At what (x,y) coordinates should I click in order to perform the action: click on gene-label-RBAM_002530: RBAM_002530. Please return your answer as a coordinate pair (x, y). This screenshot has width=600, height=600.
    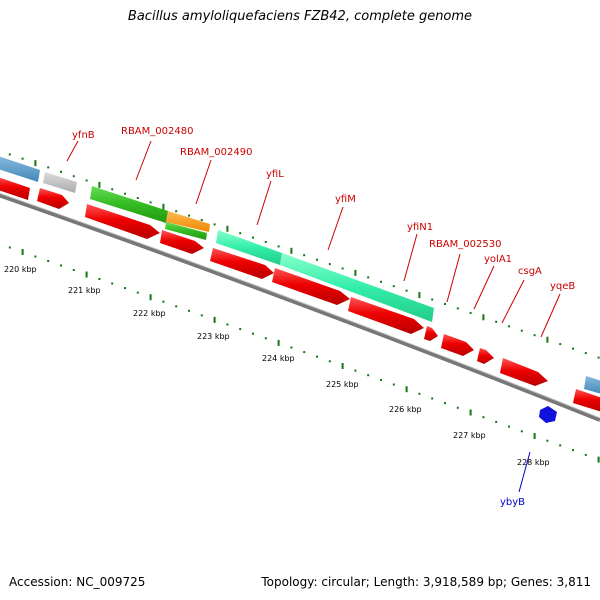
    Looking at the image, I should click on (465, 244).